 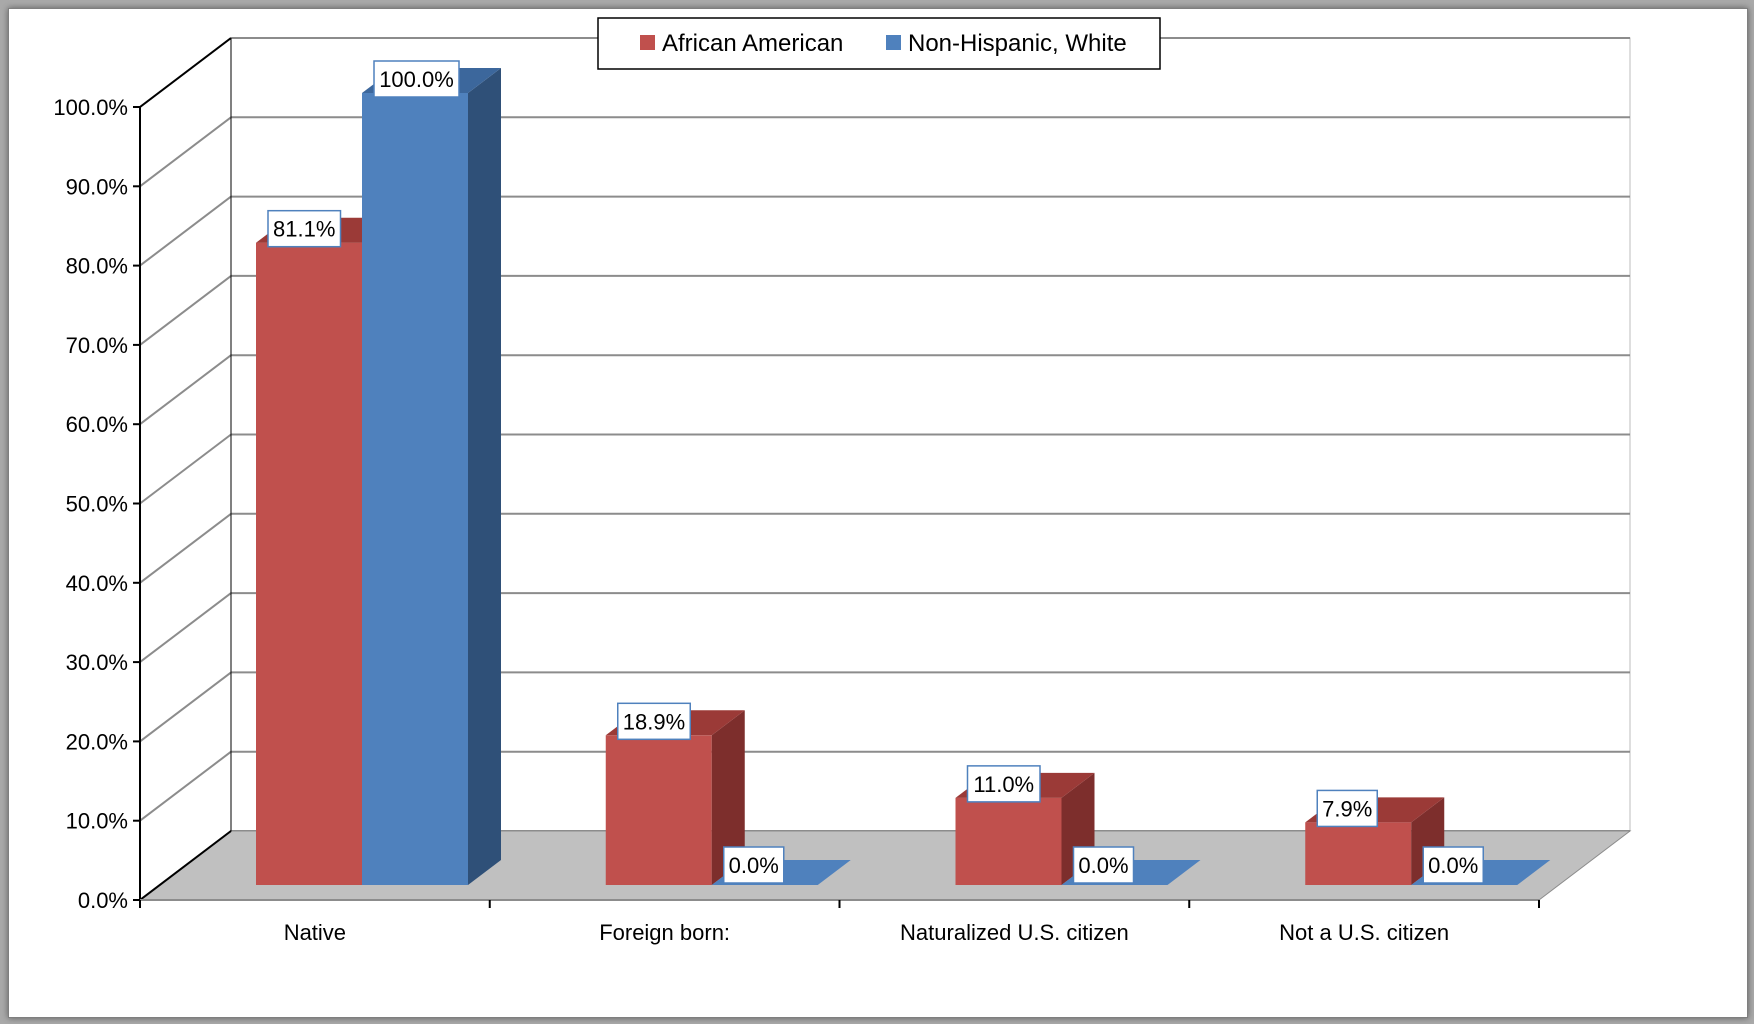 I want to click on y-tick-label: 100.0%, so click(x=90, y=107).